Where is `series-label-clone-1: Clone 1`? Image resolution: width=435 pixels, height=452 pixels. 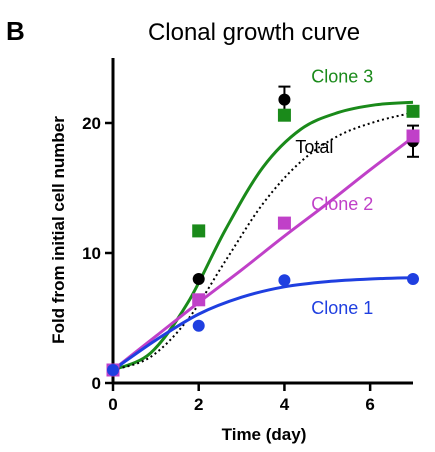 series-label-clone-1: Clone 1 is located at coordinates (342, 308).